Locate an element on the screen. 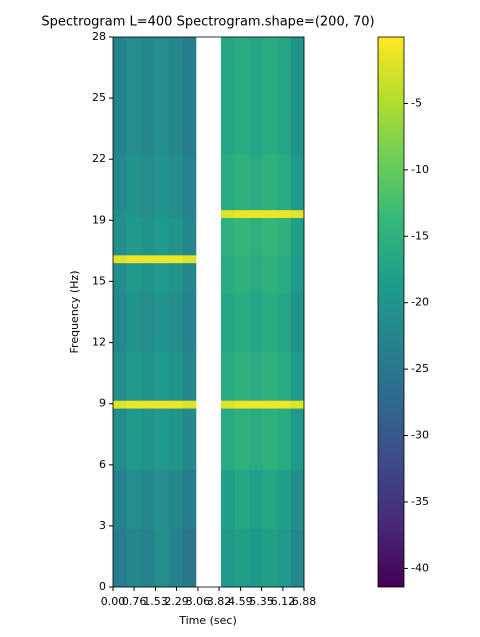  y-tick-label: 6 is located at coordinates (102, 464).